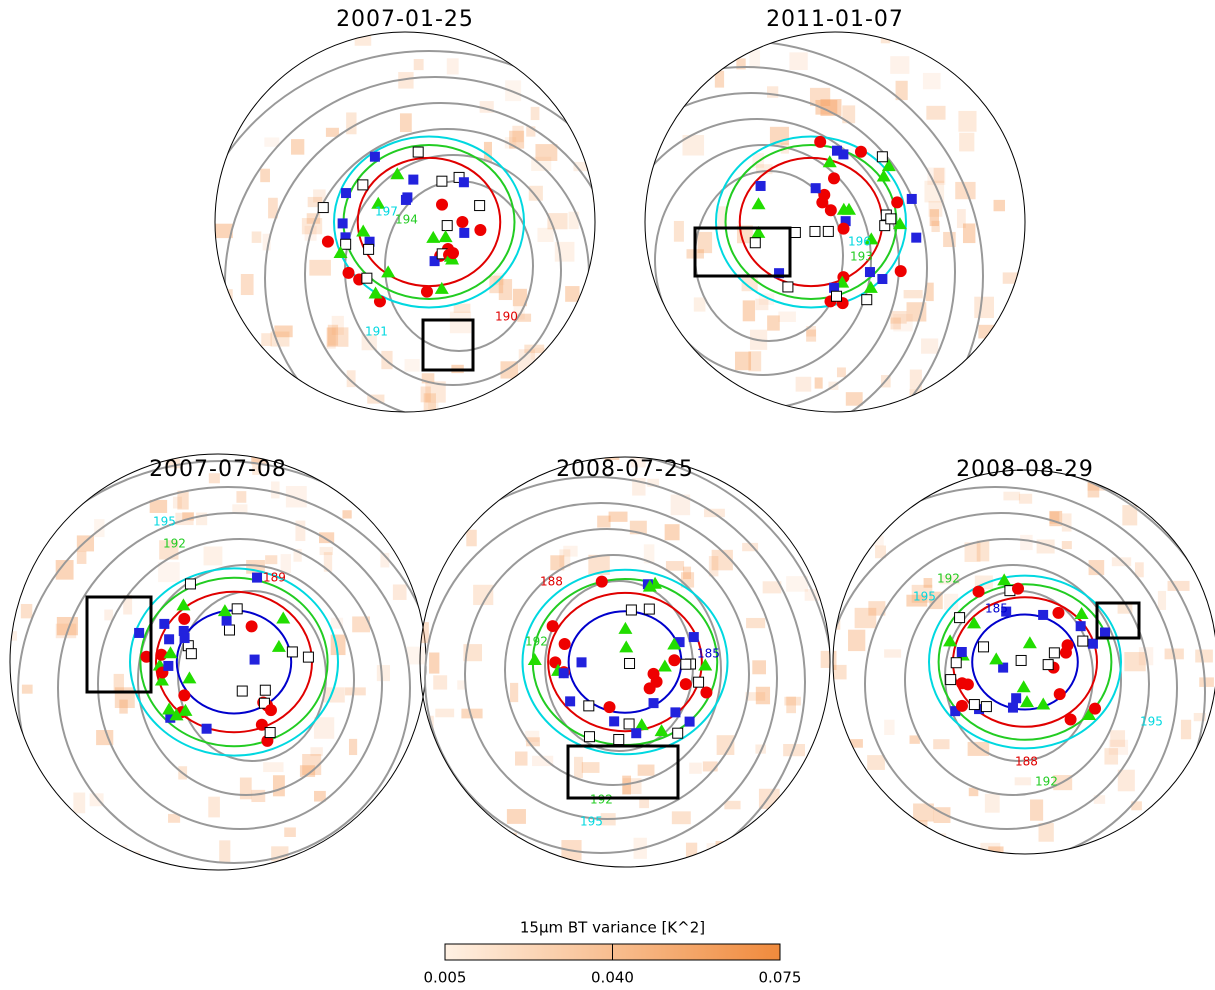 The image size is (1215, 990). I want to click on contour-label: 185, so click(708, 654).